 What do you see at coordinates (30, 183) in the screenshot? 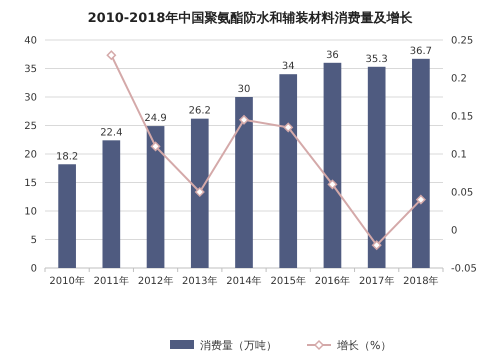
I see `y-tick-label: 15` at bounding box center [30, 183].